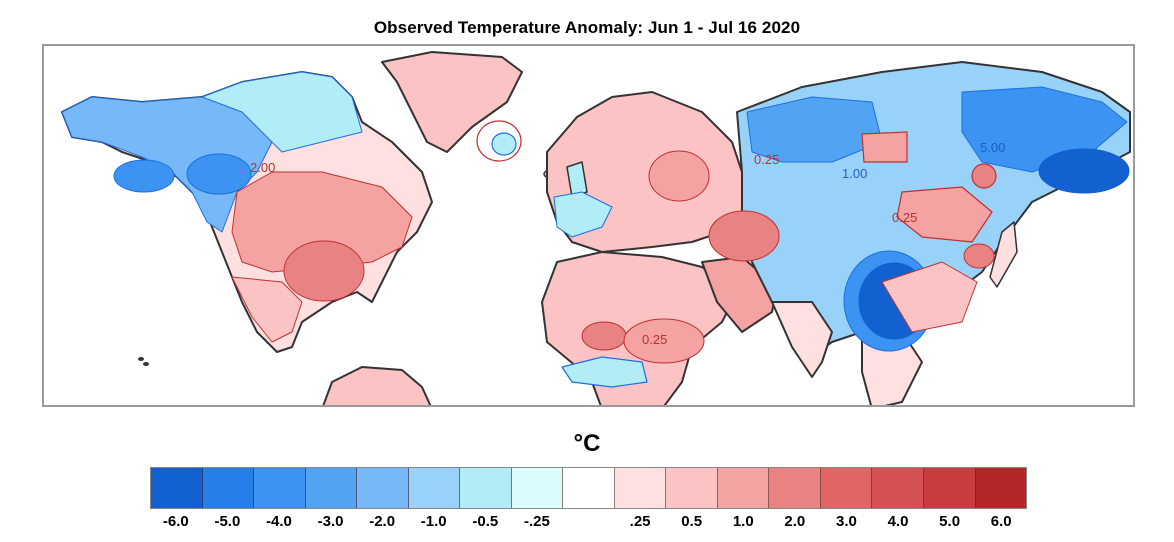 Image resolution: width=1174 pixels, height=542 pixels. I want to click on west-siberia-cold, so click(814, 129).